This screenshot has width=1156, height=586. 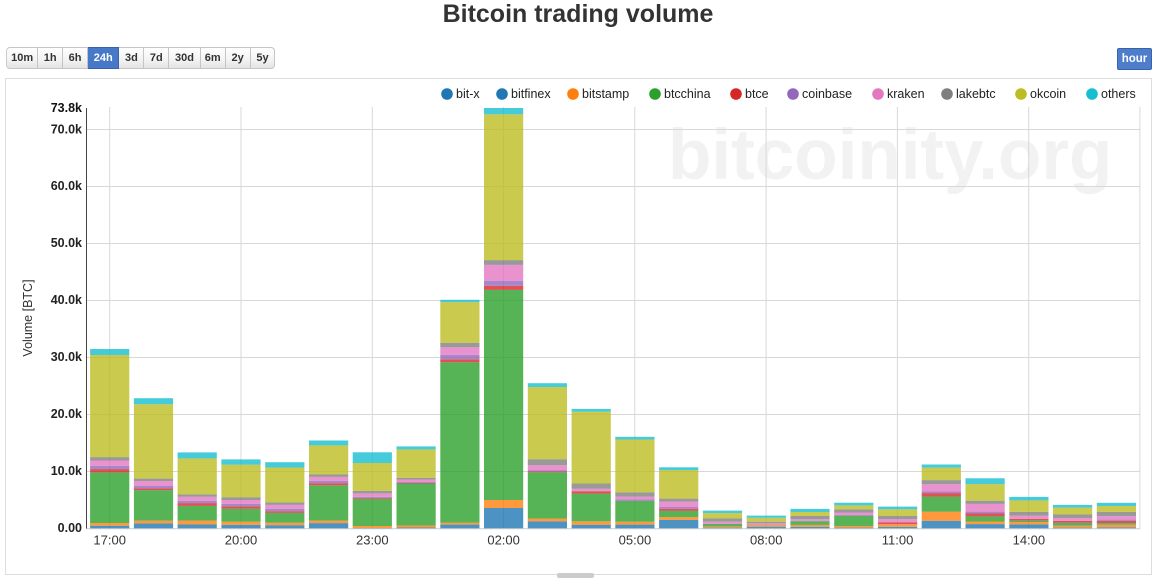 I want to click on svg-text: lakebtc, so click(x=976, y=94).